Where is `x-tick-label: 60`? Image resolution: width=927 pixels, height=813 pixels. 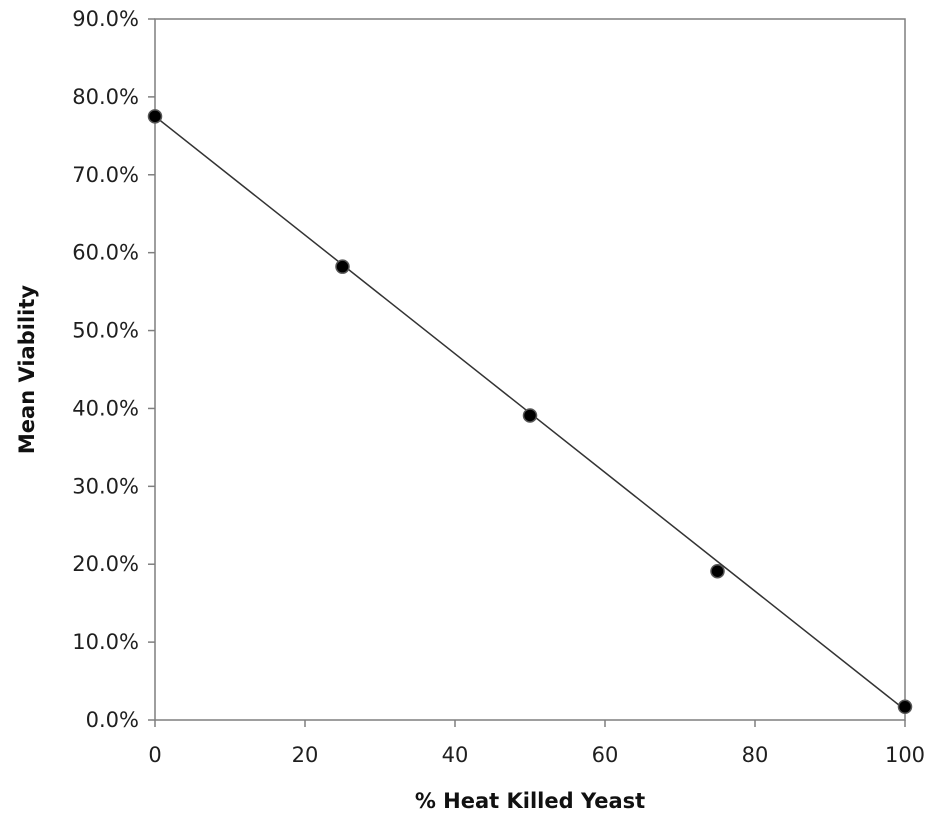 x-tick-label: 60 is located at coordinates (605, 755).